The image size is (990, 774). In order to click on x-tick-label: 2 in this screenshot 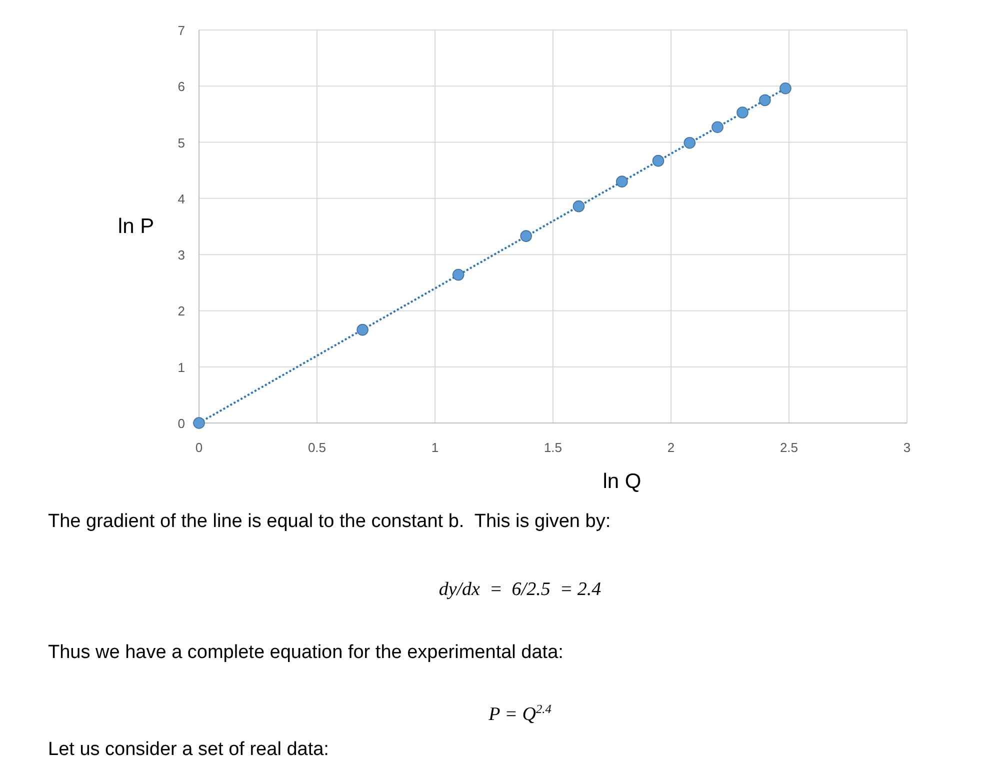, I will do `click(671, 447)`.